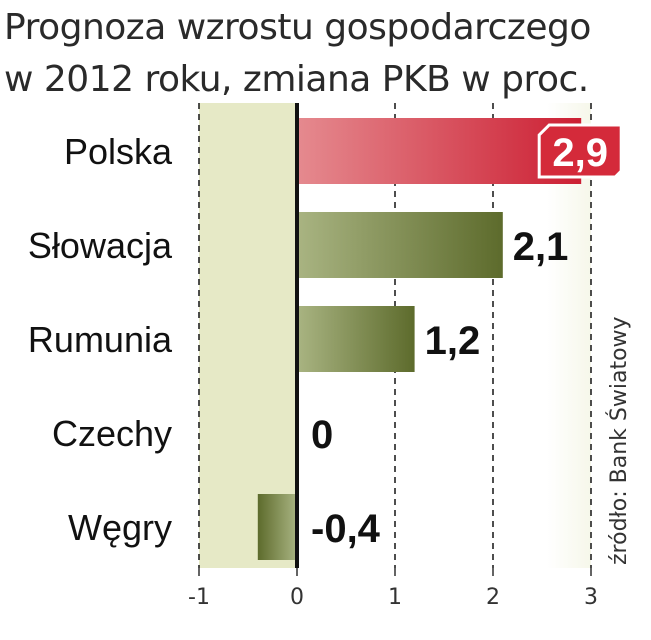 Image resolution: width=651 pixels, height=640 pixels. What do you see at coordinates (346, 529) in the screenshot?
I see `value-label: -0,4` at bounding box center [346, 529].